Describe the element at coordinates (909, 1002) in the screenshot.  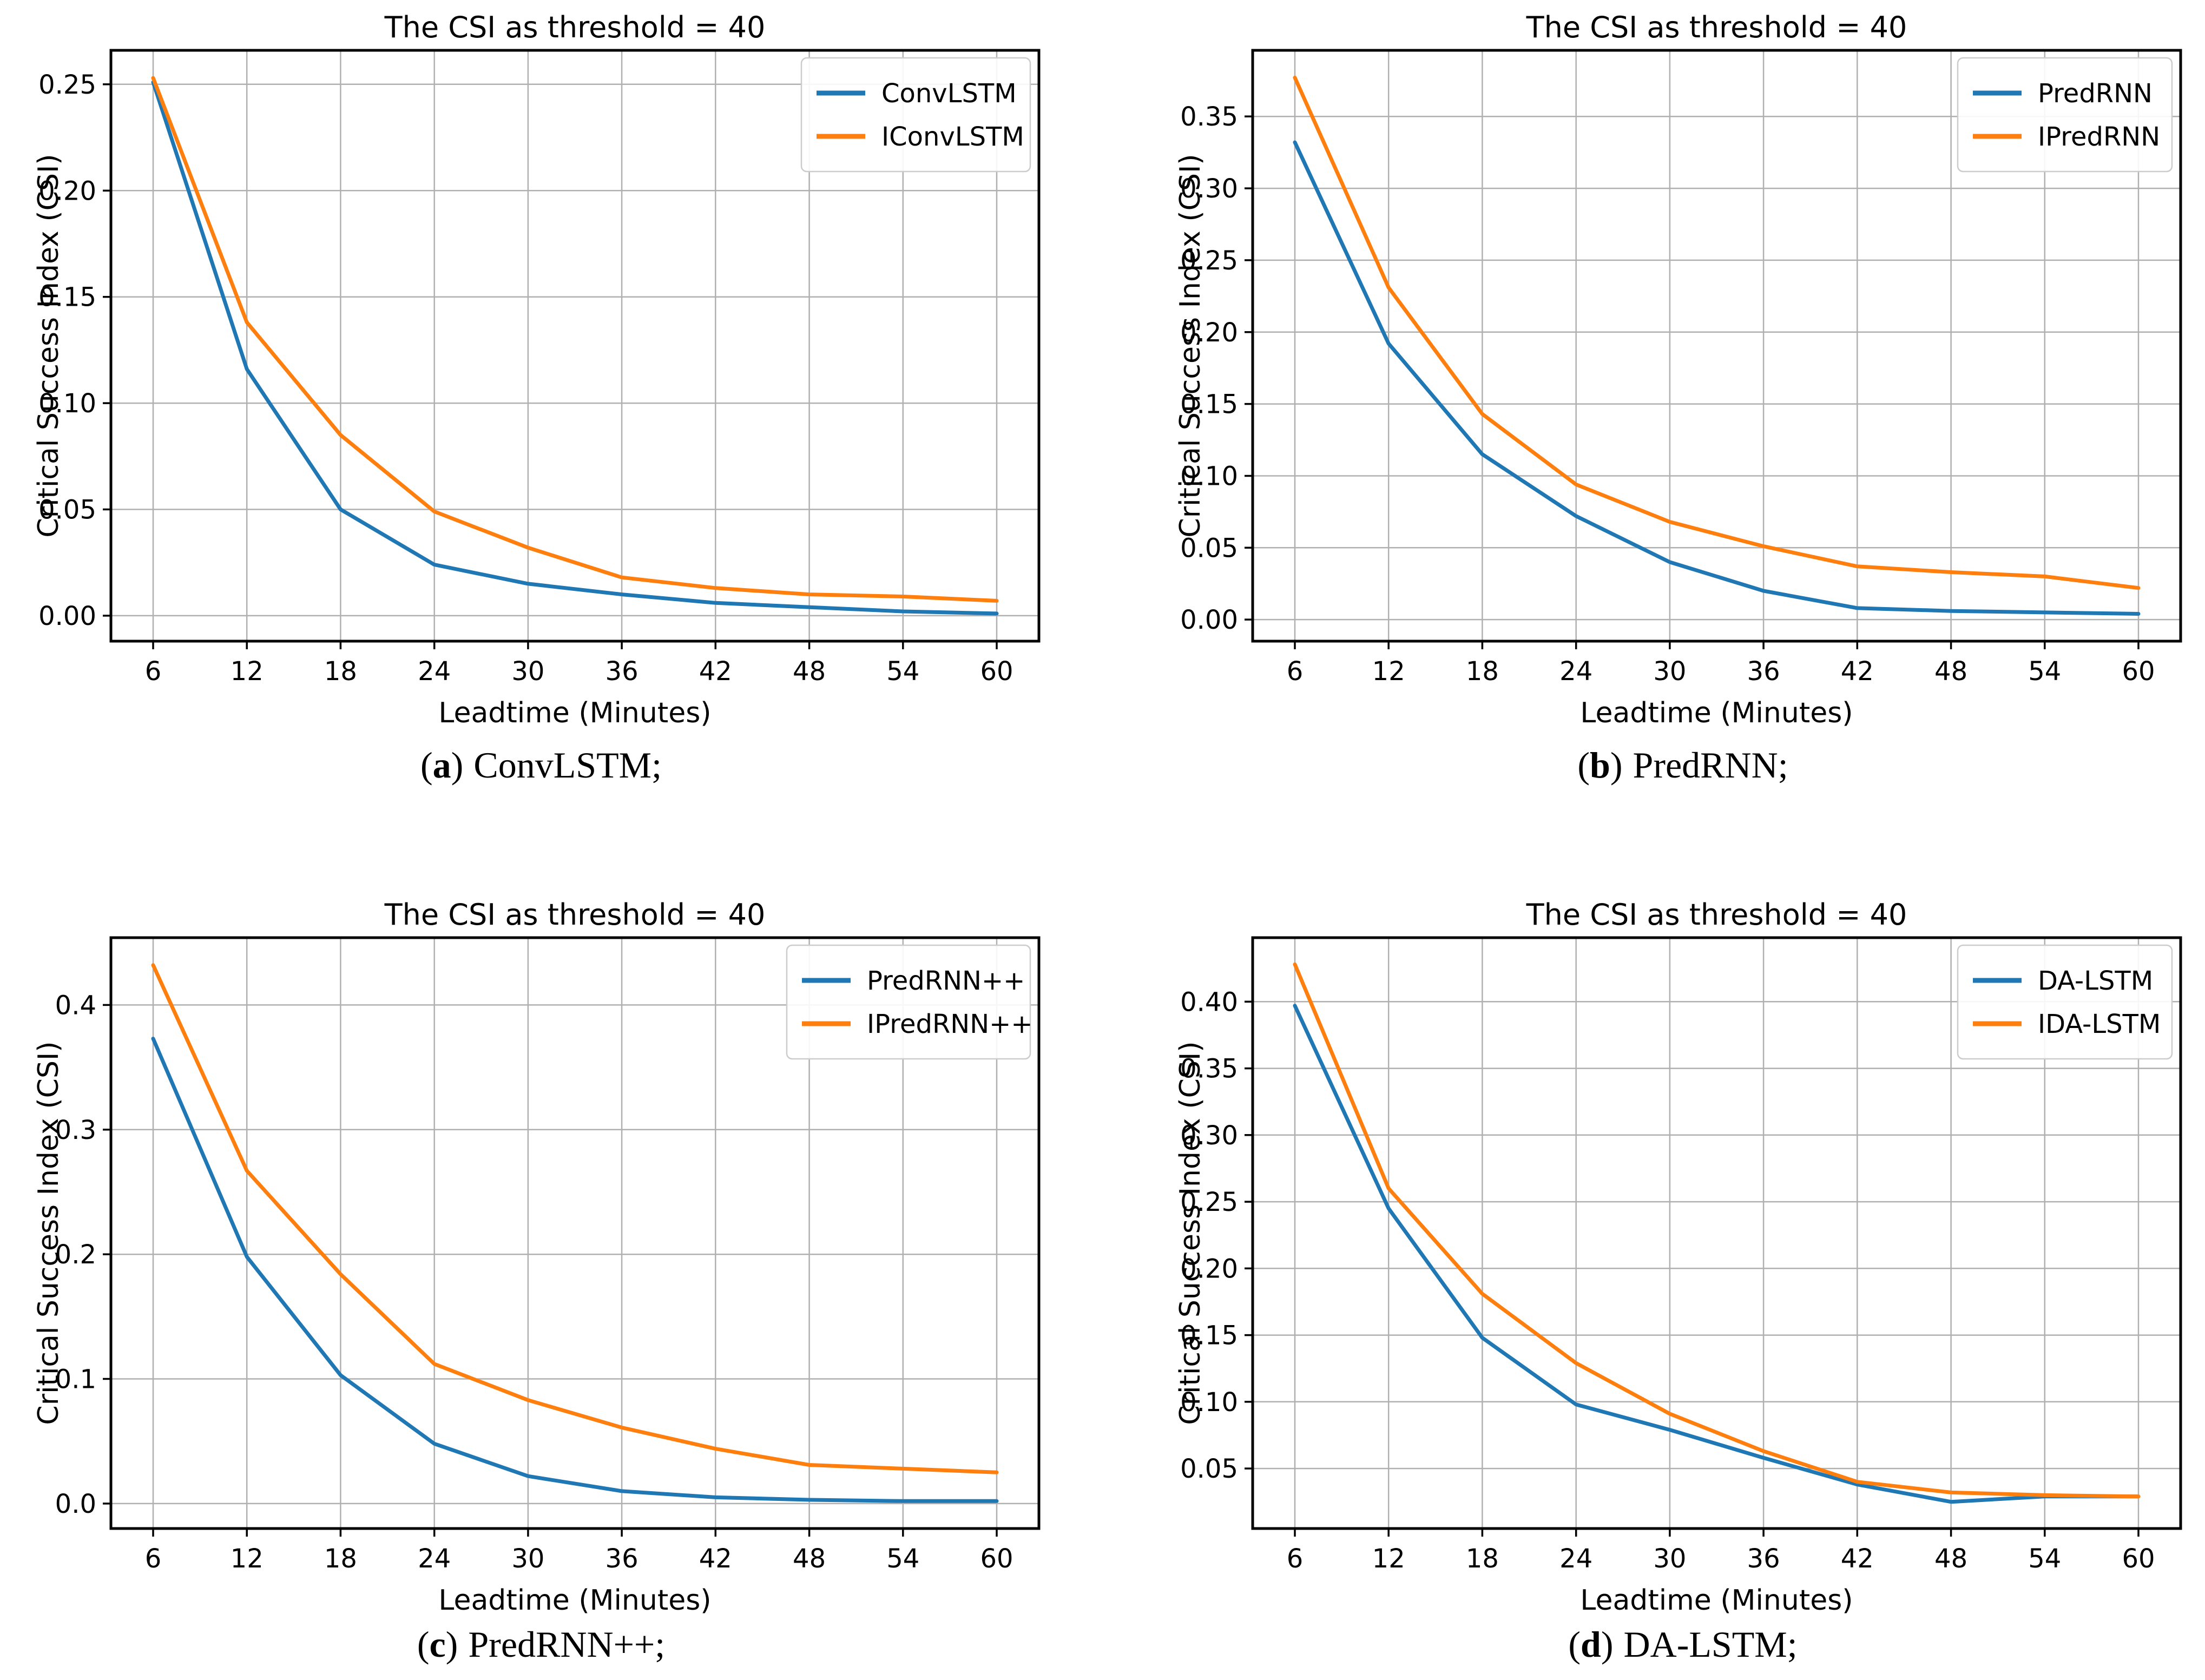
I see `legend: PredRNN++ IPredRNN++` at that location.